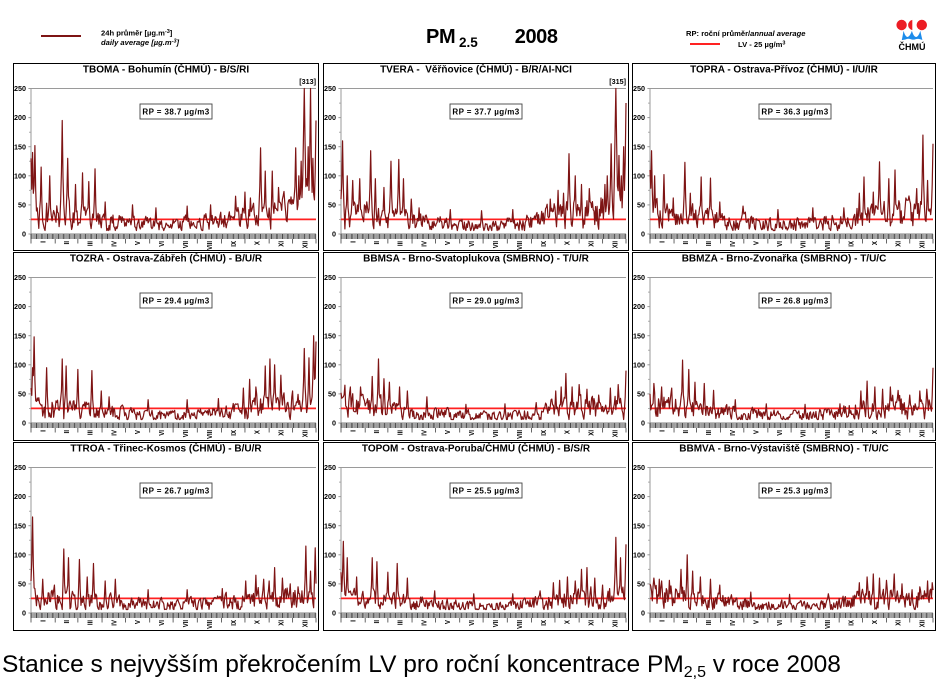 This screenshot has width=950, height=691. What do you see at coordinates (617, 81) in the screenshot?
I see `svg-text: [315]` at bounding box center [617, 81].